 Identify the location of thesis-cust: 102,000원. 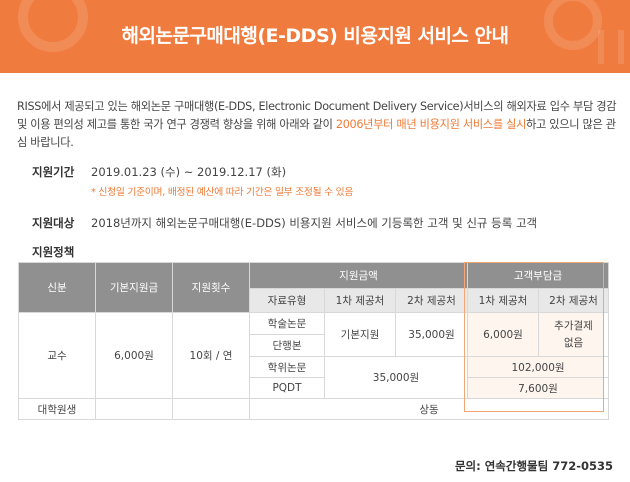
(538, 367).